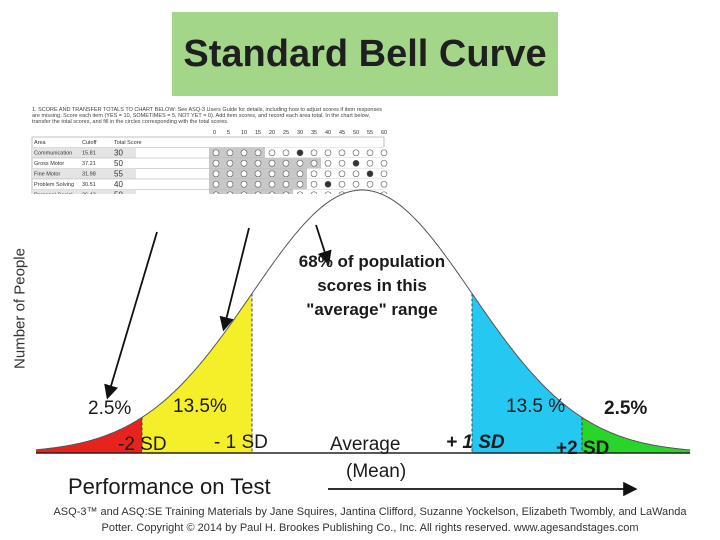 This screenshot has height=540, width=720. I want to click on scoresheet-scale-tick: 30, so click(300, 133).